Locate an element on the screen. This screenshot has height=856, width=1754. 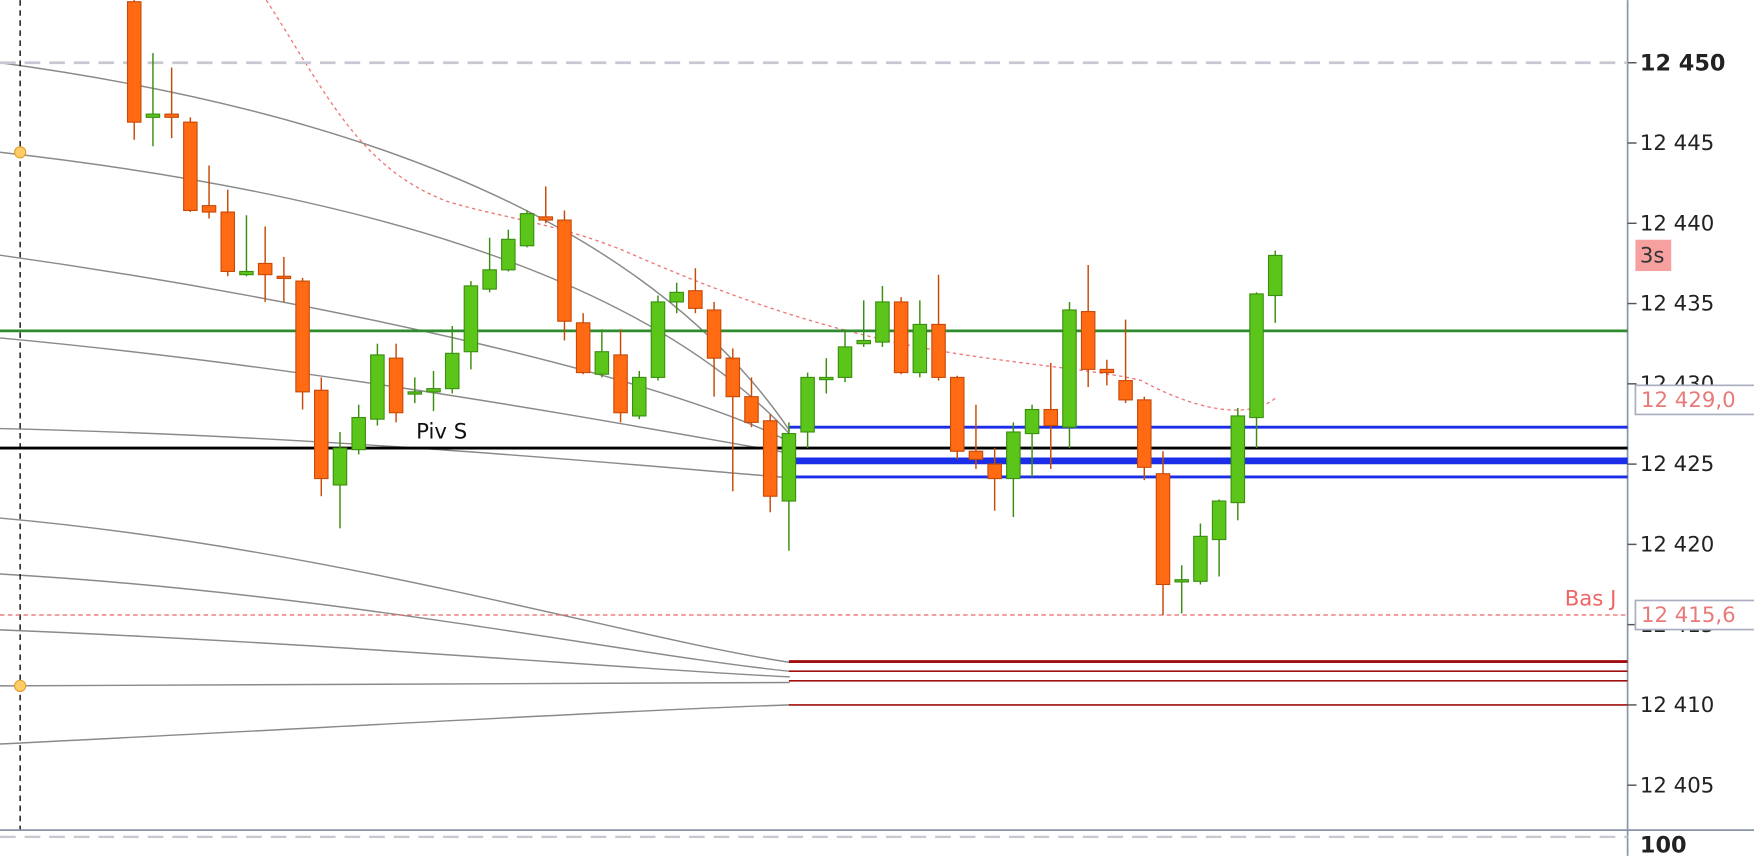
y-tick-label: 12 410 is located at coordinates (1677, 705).